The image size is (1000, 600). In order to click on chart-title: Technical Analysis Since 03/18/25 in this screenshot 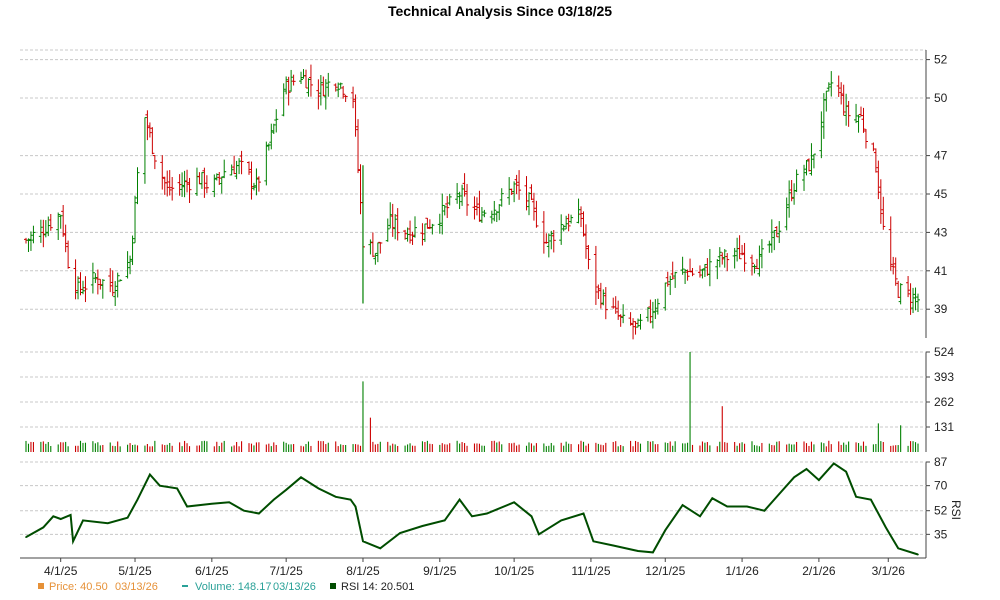, I will do `click(500, 11)`.